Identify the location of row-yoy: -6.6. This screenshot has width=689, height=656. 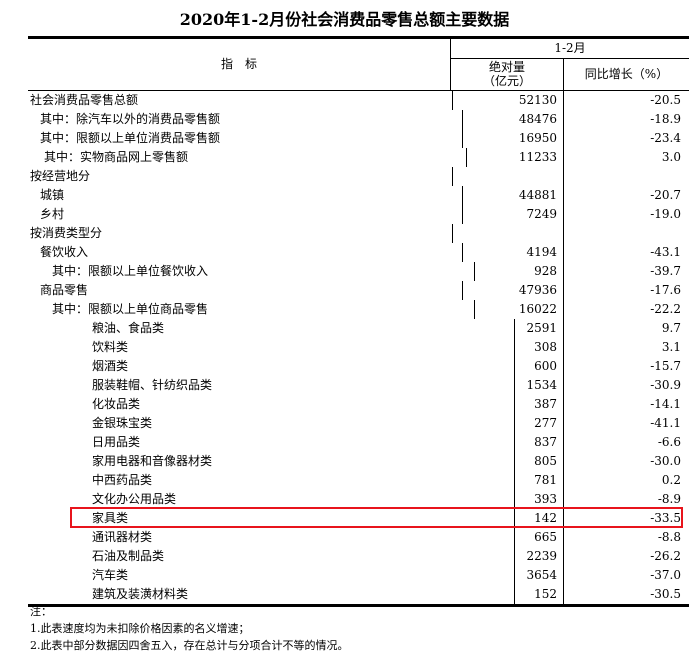
(669, 442).